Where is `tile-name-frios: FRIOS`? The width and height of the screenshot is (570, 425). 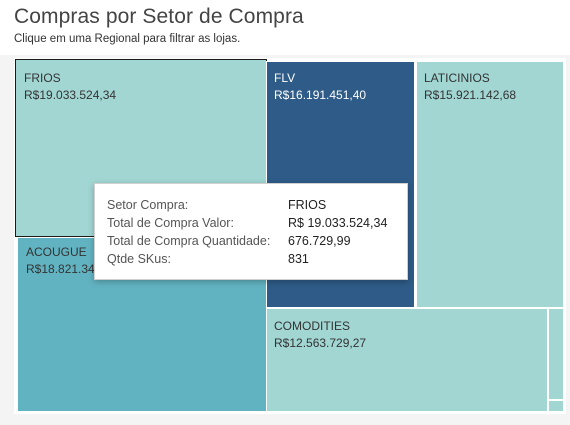 tile-name-frios: FRIOS is located at coordinates (42, 78).